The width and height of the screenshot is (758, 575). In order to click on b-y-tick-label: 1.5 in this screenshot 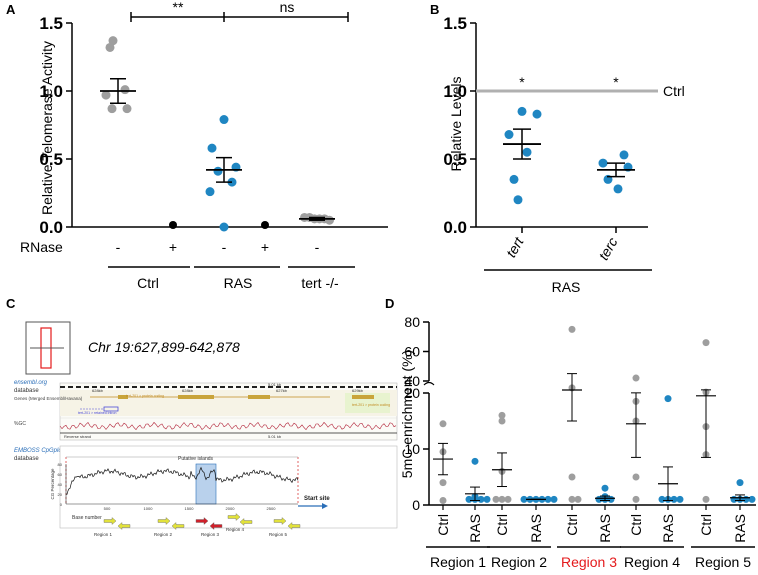, I will do `click(455, 23)`.